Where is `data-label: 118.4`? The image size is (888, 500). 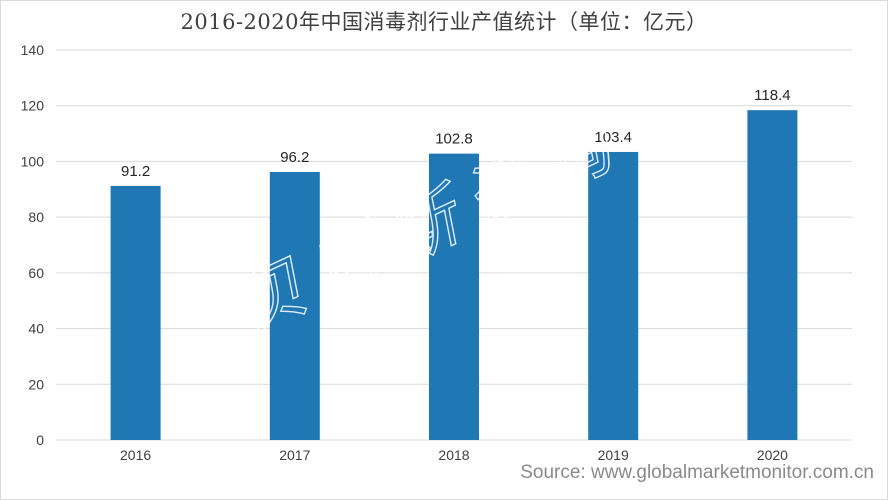 data-label: 118.4 is located at coordinates (772, 95).